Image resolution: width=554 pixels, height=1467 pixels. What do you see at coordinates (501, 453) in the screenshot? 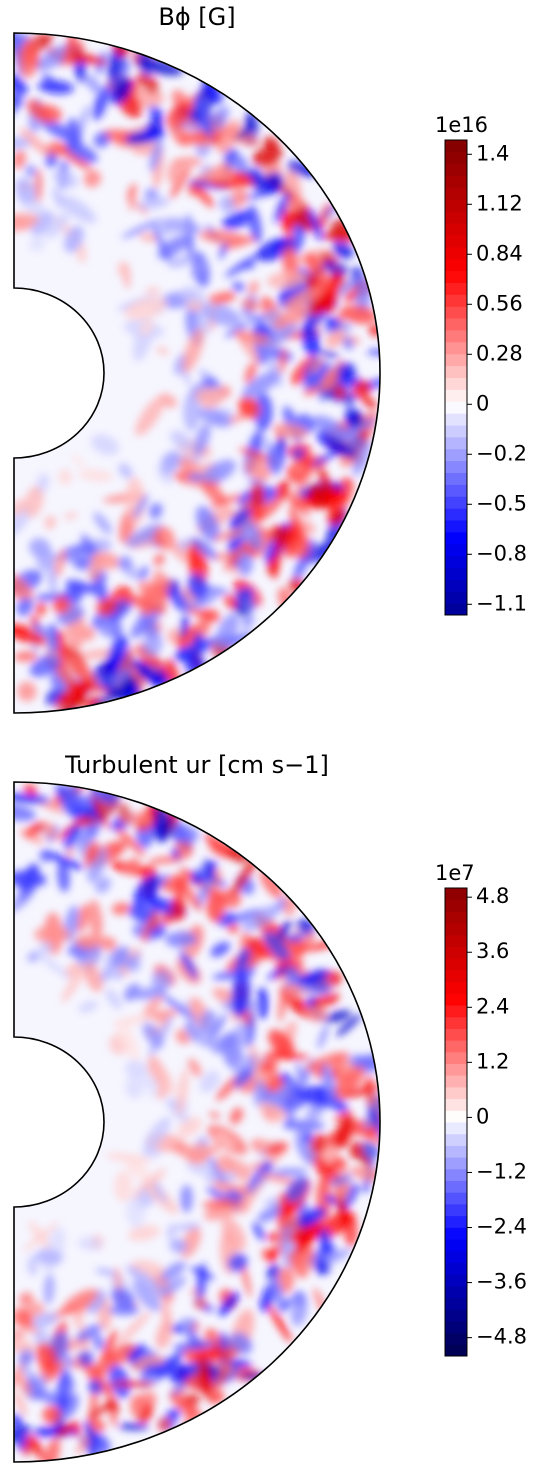
I see `colorbar-tick-label: −0.2` at bounding box center [501, 453].